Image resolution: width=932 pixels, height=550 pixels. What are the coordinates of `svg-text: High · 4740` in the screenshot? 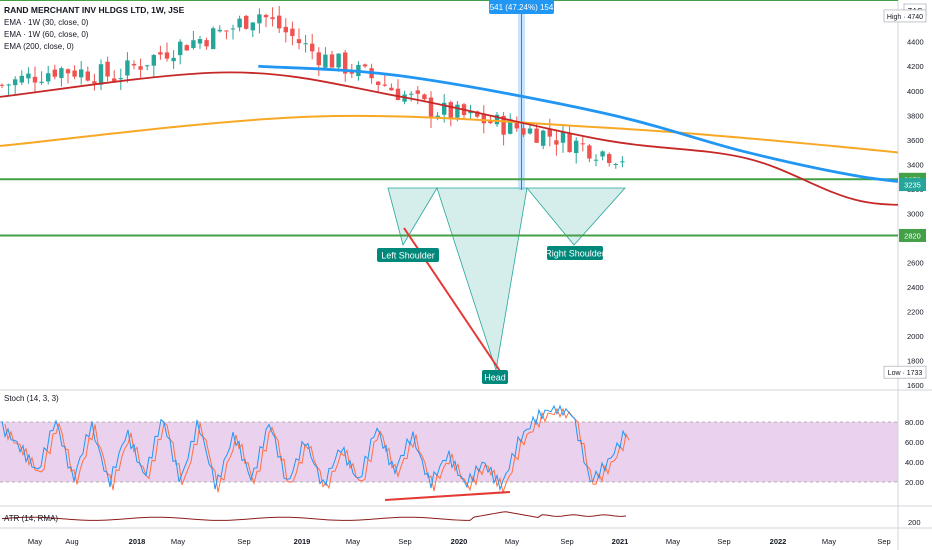 It's located at (905, 17).